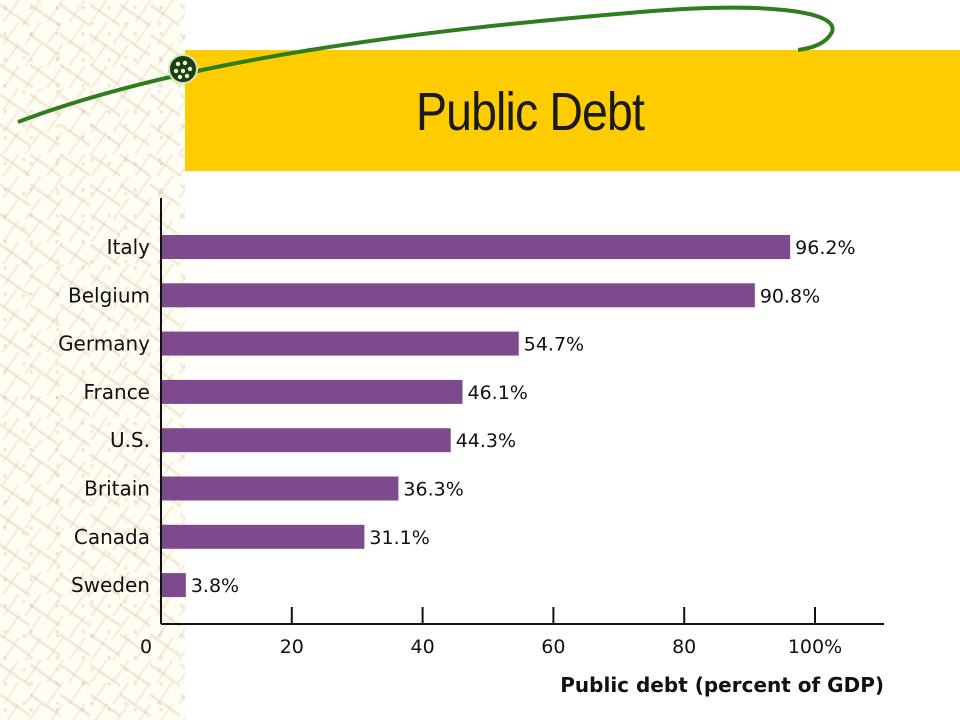 The image size is (960, 720). What do you see at coordinates (486, 441) in the screenshot?
I see `data-label: 44.3%` at bounding box center [486, 441].